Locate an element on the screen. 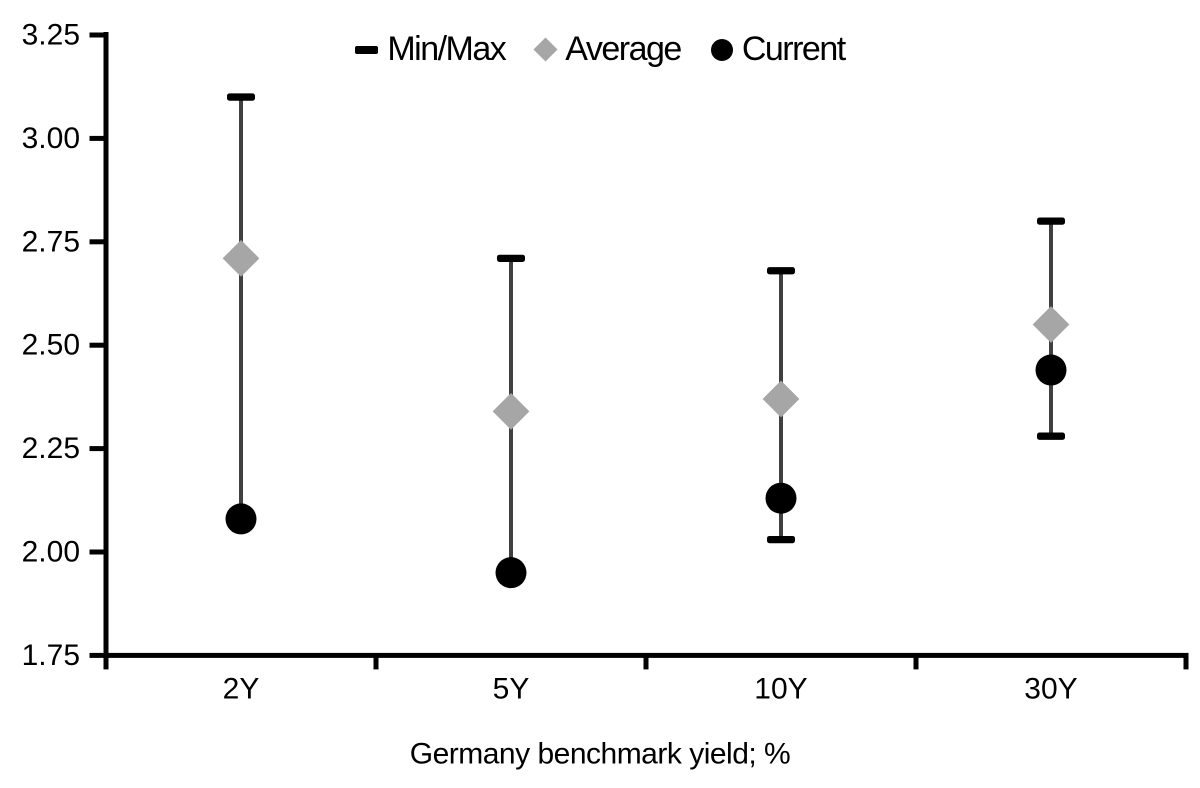 The width and height of the screenshot is (1200, 788). y-tick-label: 2.25 is located at coordinates (51, 448).